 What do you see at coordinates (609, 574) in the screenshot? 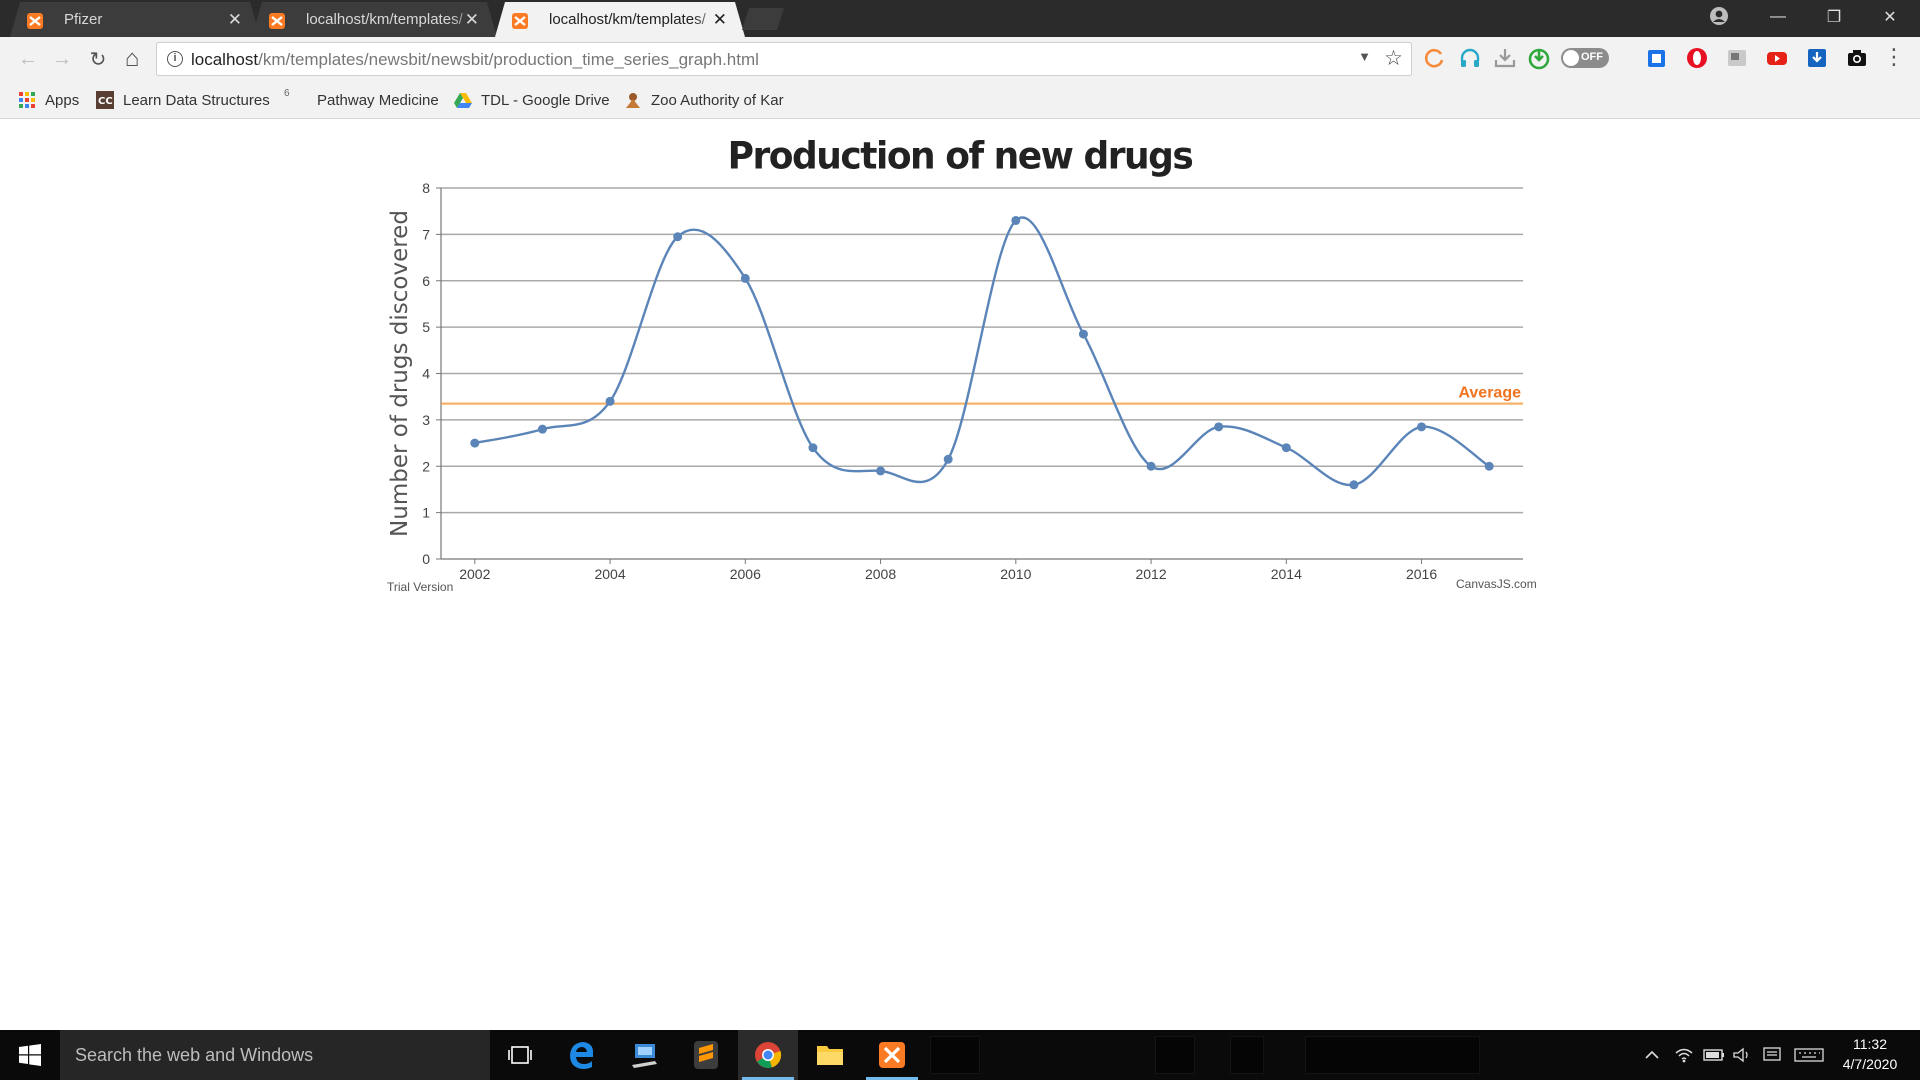
I see `x-tick-label: 2004` at bounding box center [609, 574].